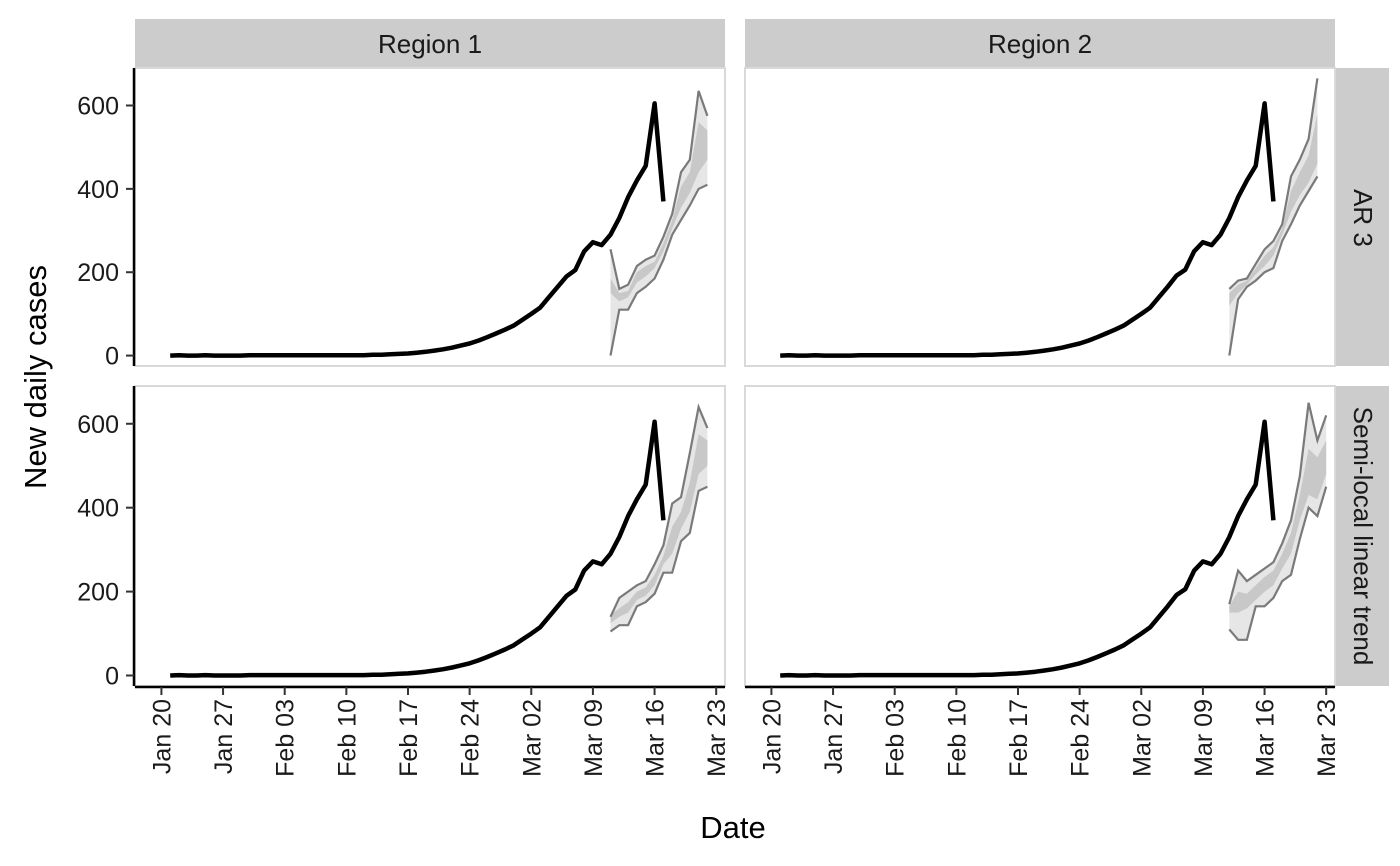  I want to click on row-strip-label: AR 3, so click(1363, 218).